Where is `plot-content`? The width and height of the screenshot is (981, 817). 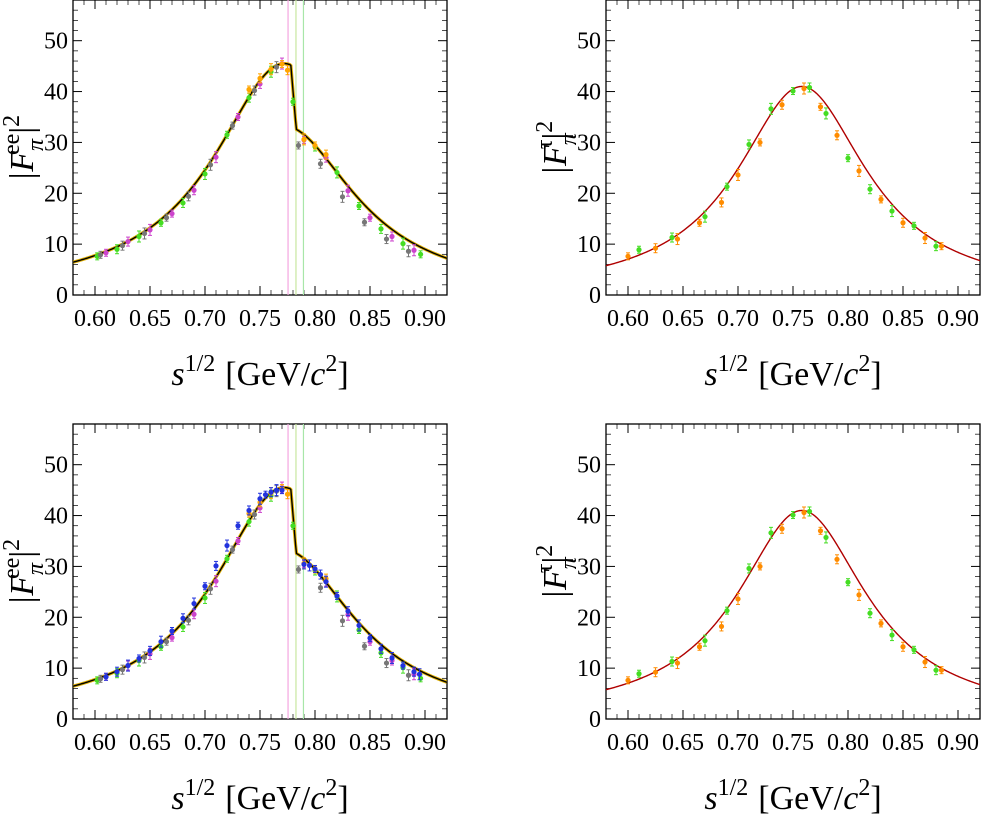
plot-content is located at coordinates (793, 598).